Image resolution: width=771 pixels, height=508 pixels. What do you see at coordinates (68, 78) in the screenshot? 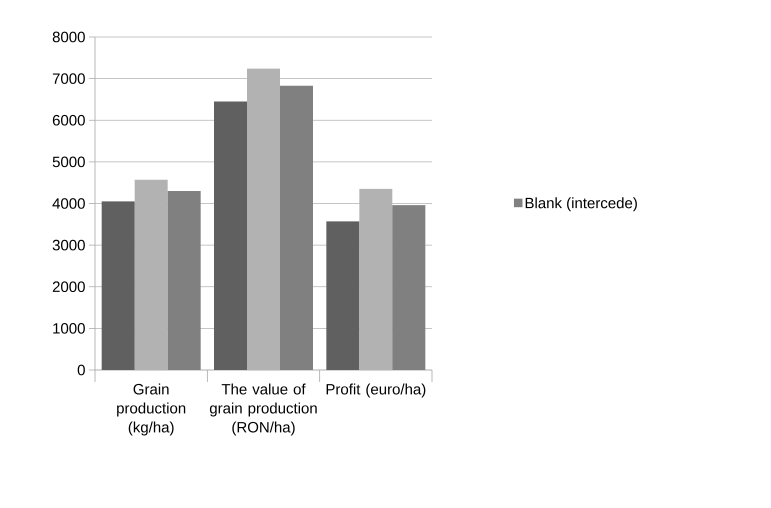
I see `y-tick-label: 7000` at bounding box center [68, 78].